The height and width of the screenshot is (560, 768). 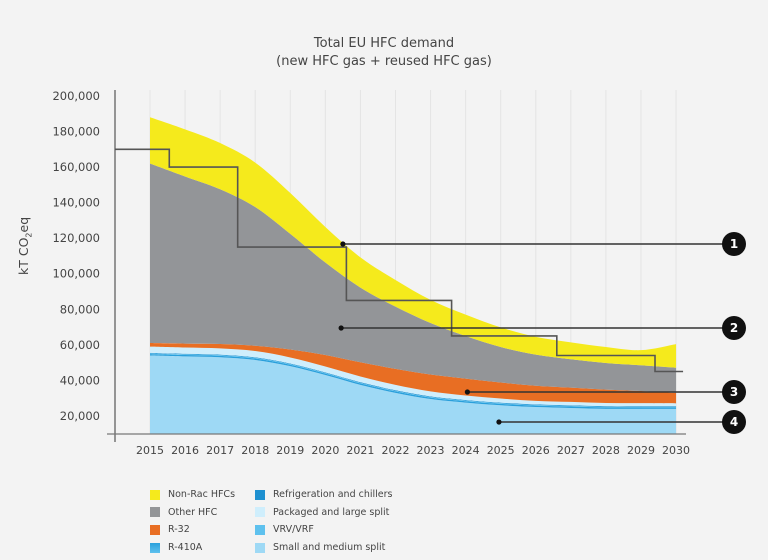 What do you see at coordinates (734, 392) in the screenshot?
I see `callout-badge-3: 3` at bounding box center [734, 392].